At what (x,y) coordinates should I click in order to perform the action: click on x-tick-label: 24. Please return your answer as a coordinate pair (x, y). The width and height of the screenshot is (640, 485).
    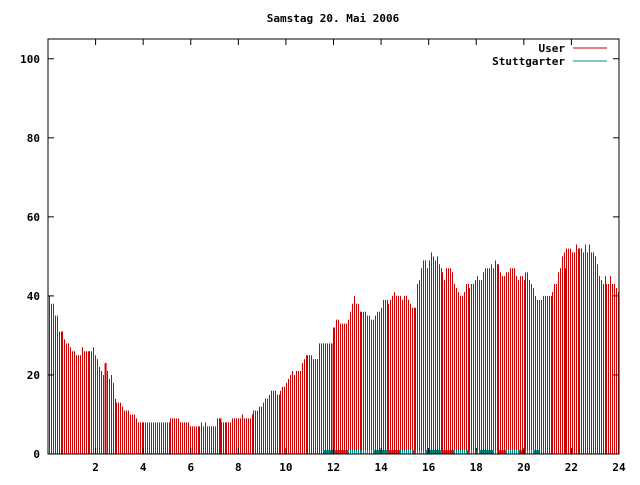
    Looking at the image, I should click on (619, 467).